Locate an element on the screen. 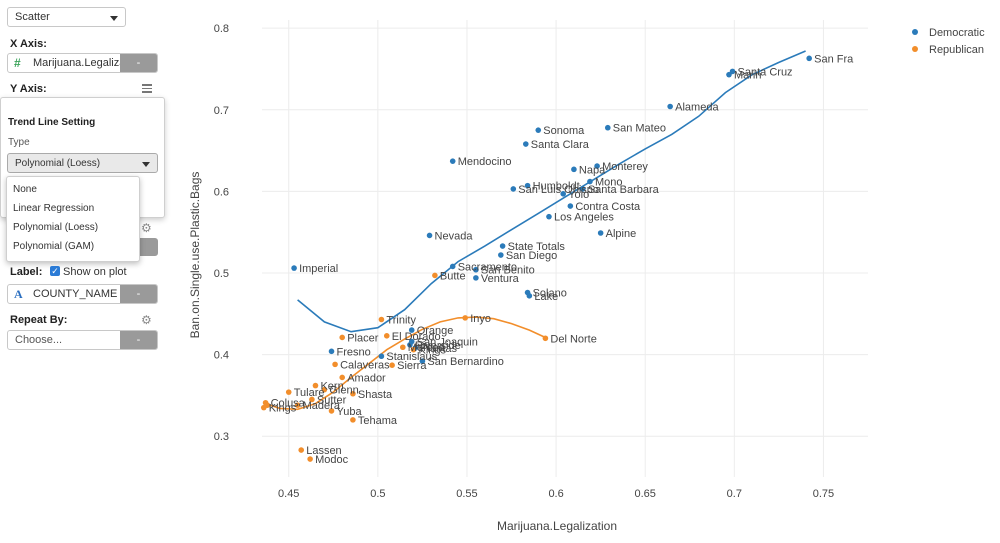 The width and height of the screenshot is (1000, 543). point-label: Lake is located at coordinates (546, 297).